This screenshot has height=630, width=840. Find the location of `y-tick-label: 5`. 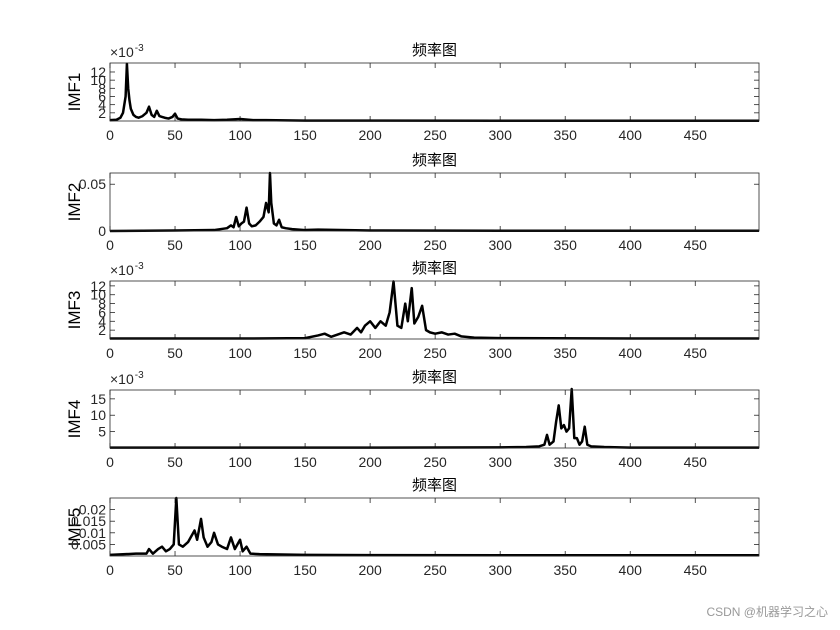

y-tick-label: 5 is located at coordinates (102, 432).